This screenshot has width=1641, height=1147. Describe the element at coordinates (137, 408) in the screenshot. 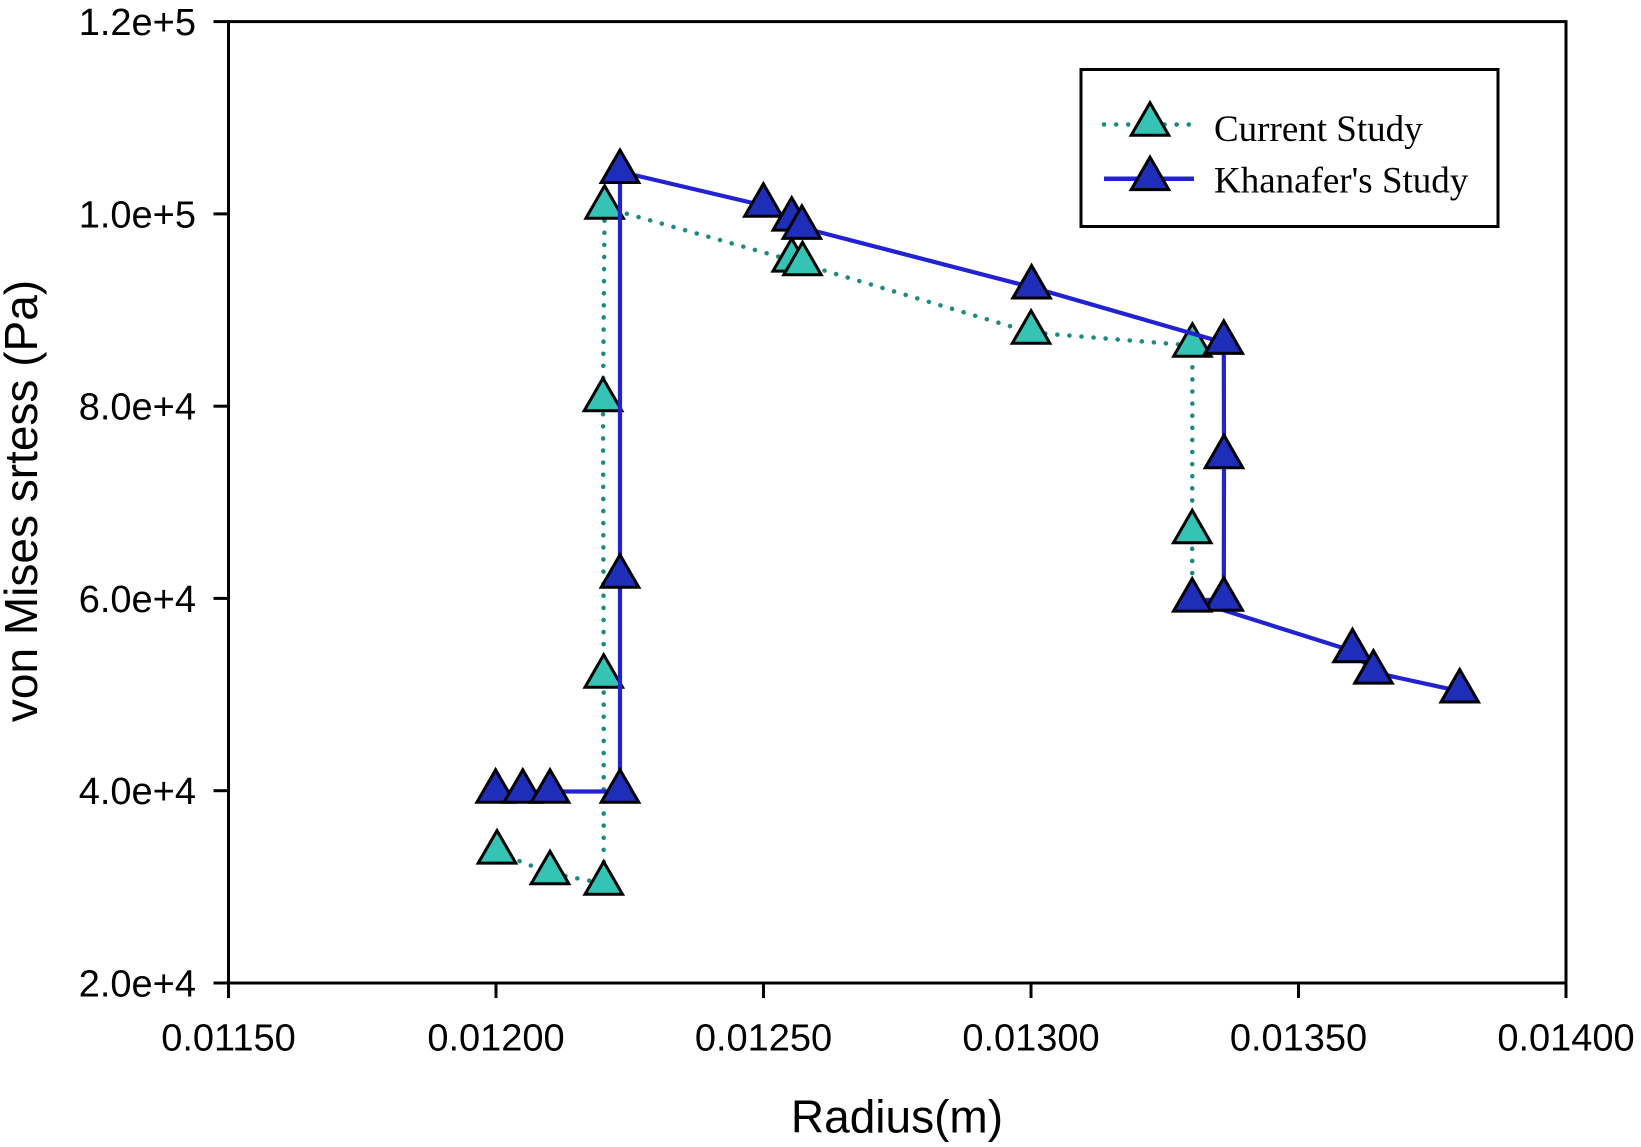

I see `svg-text: 8.0e+4` at that location.